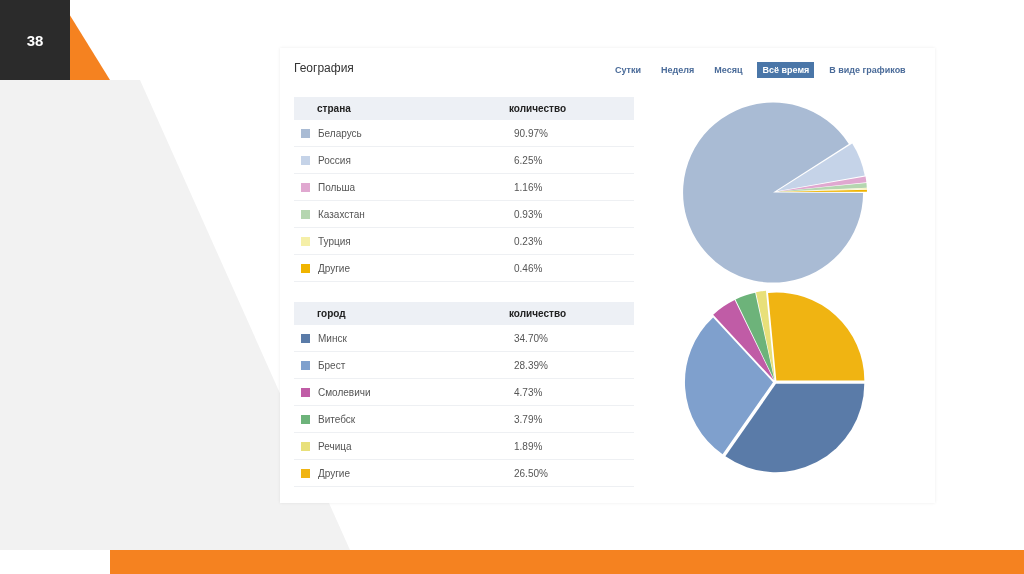  I want to click on data-label: 26.50%, so click(571, 473).